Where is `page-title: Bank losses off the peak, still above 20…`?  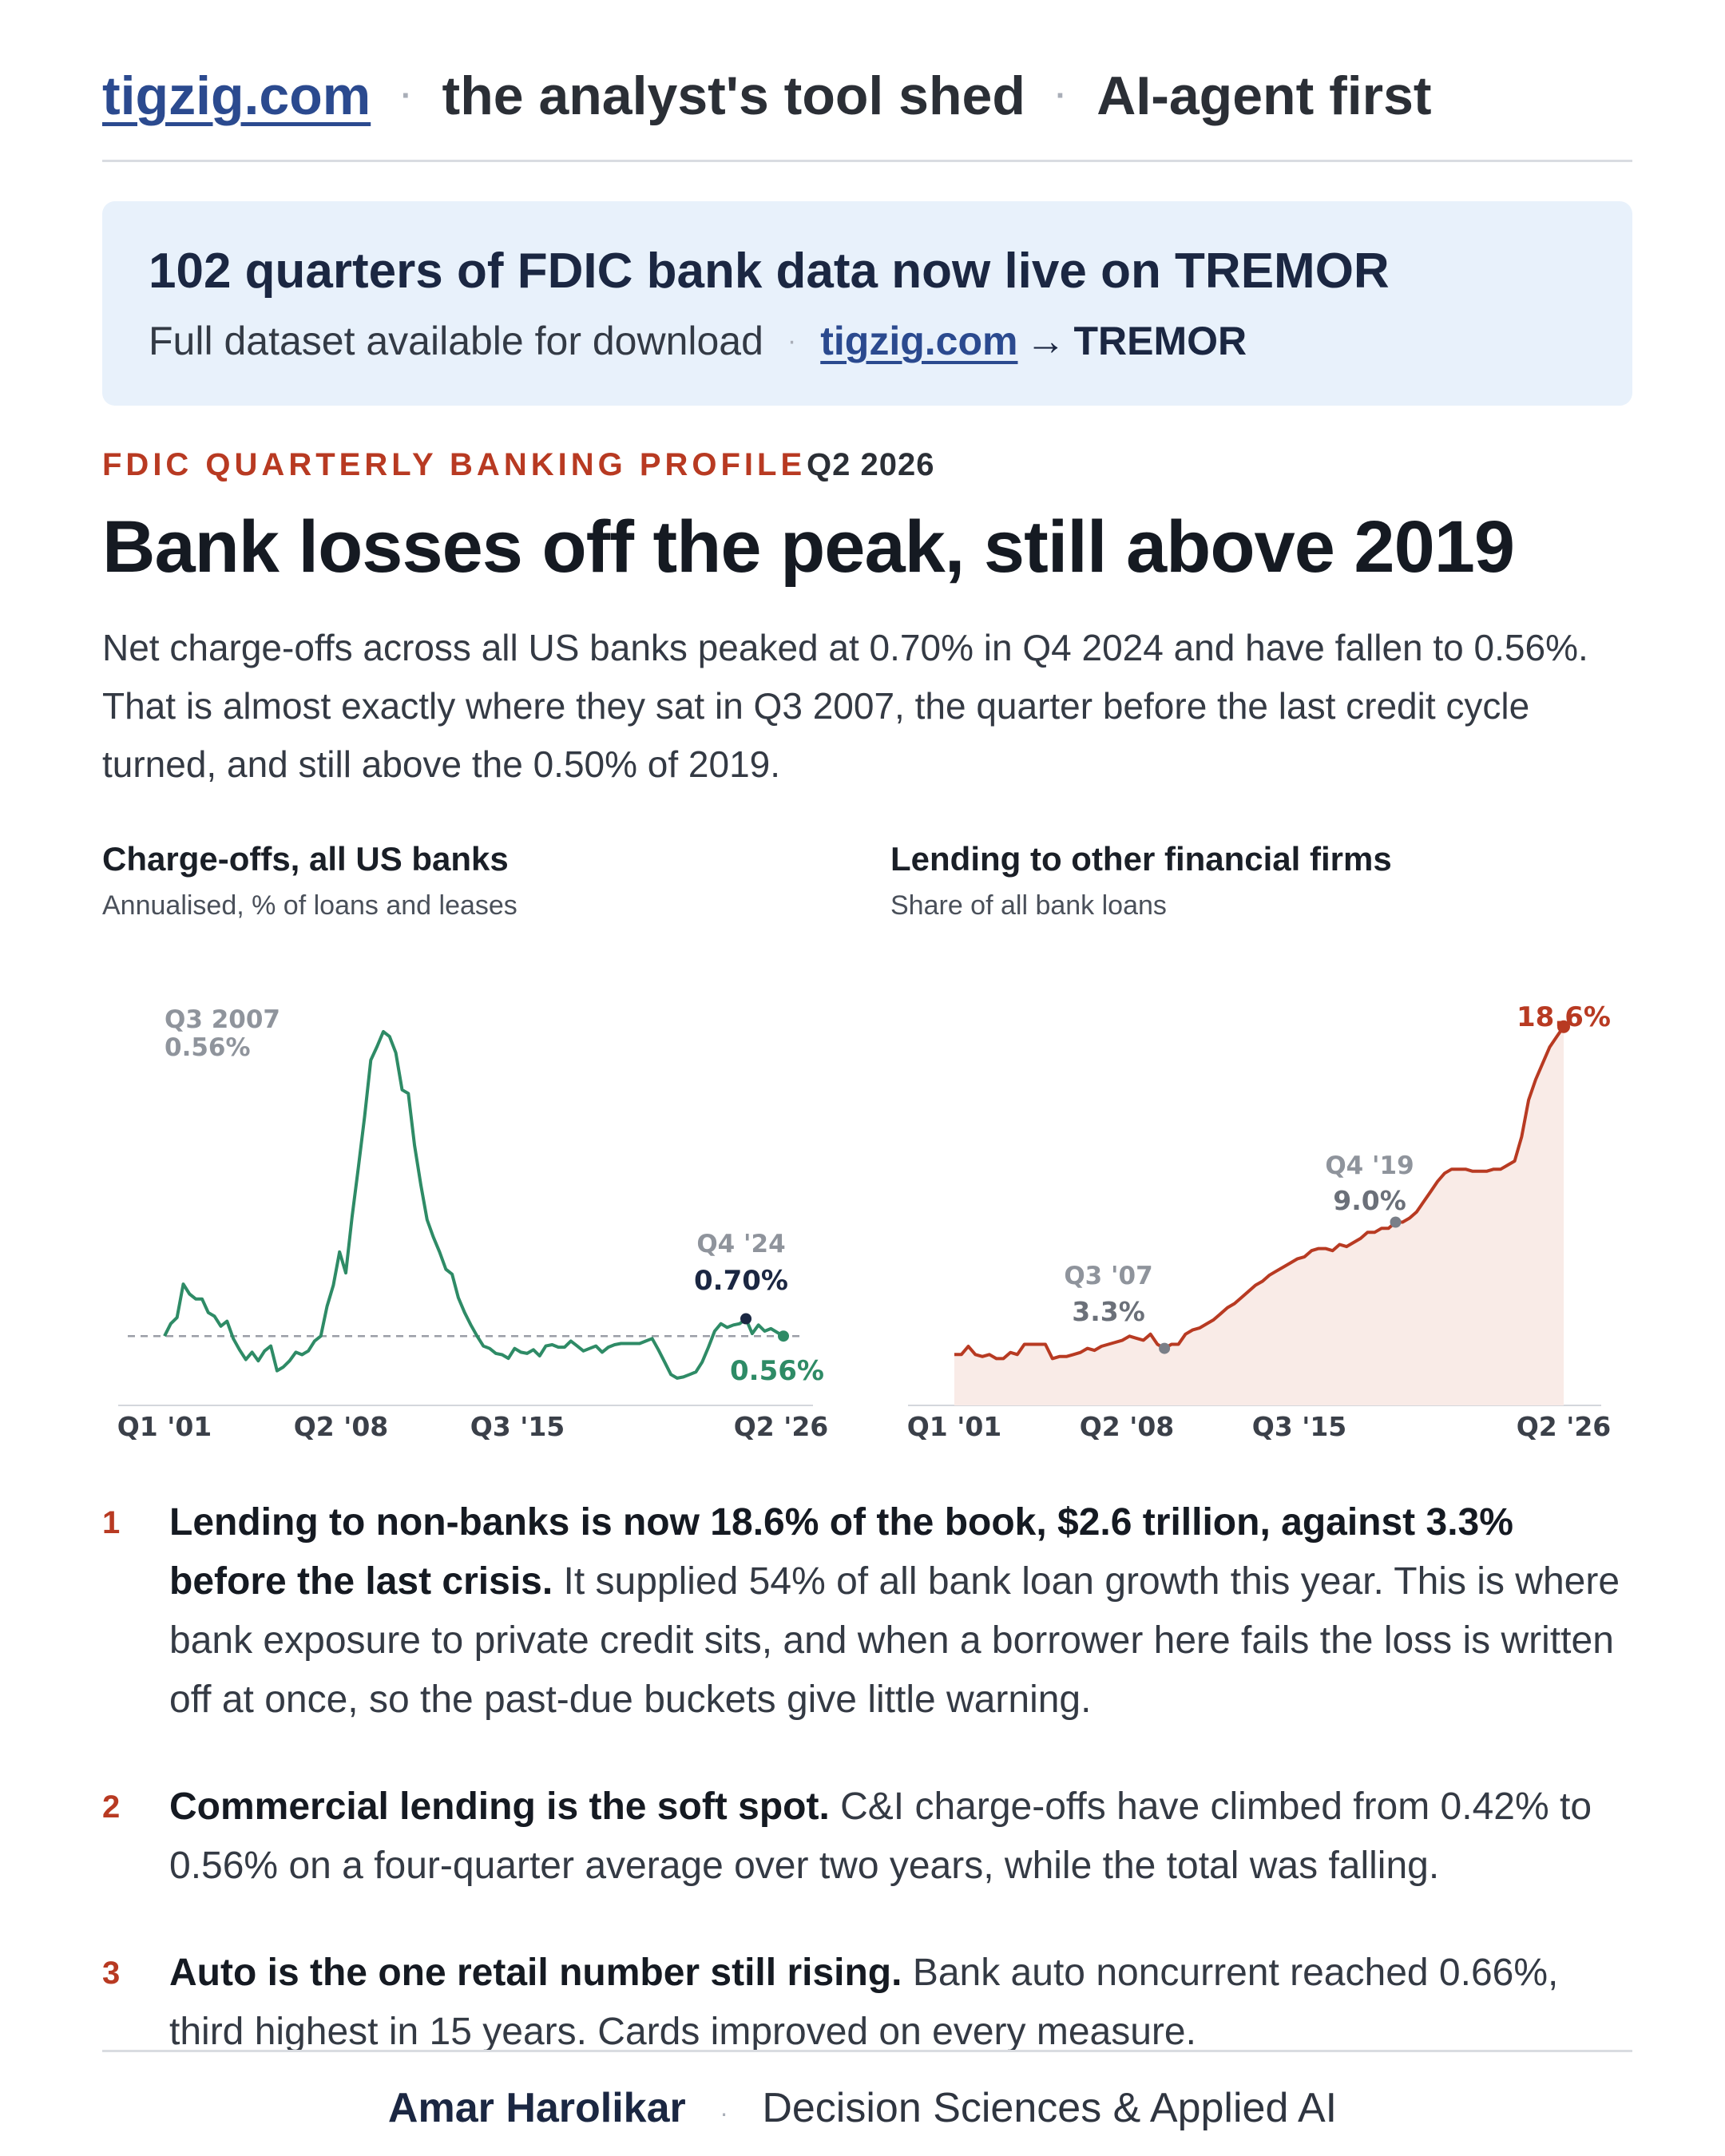
page-title: Bank losses off the peak, still above 20… is located at coordinates (809, 547).